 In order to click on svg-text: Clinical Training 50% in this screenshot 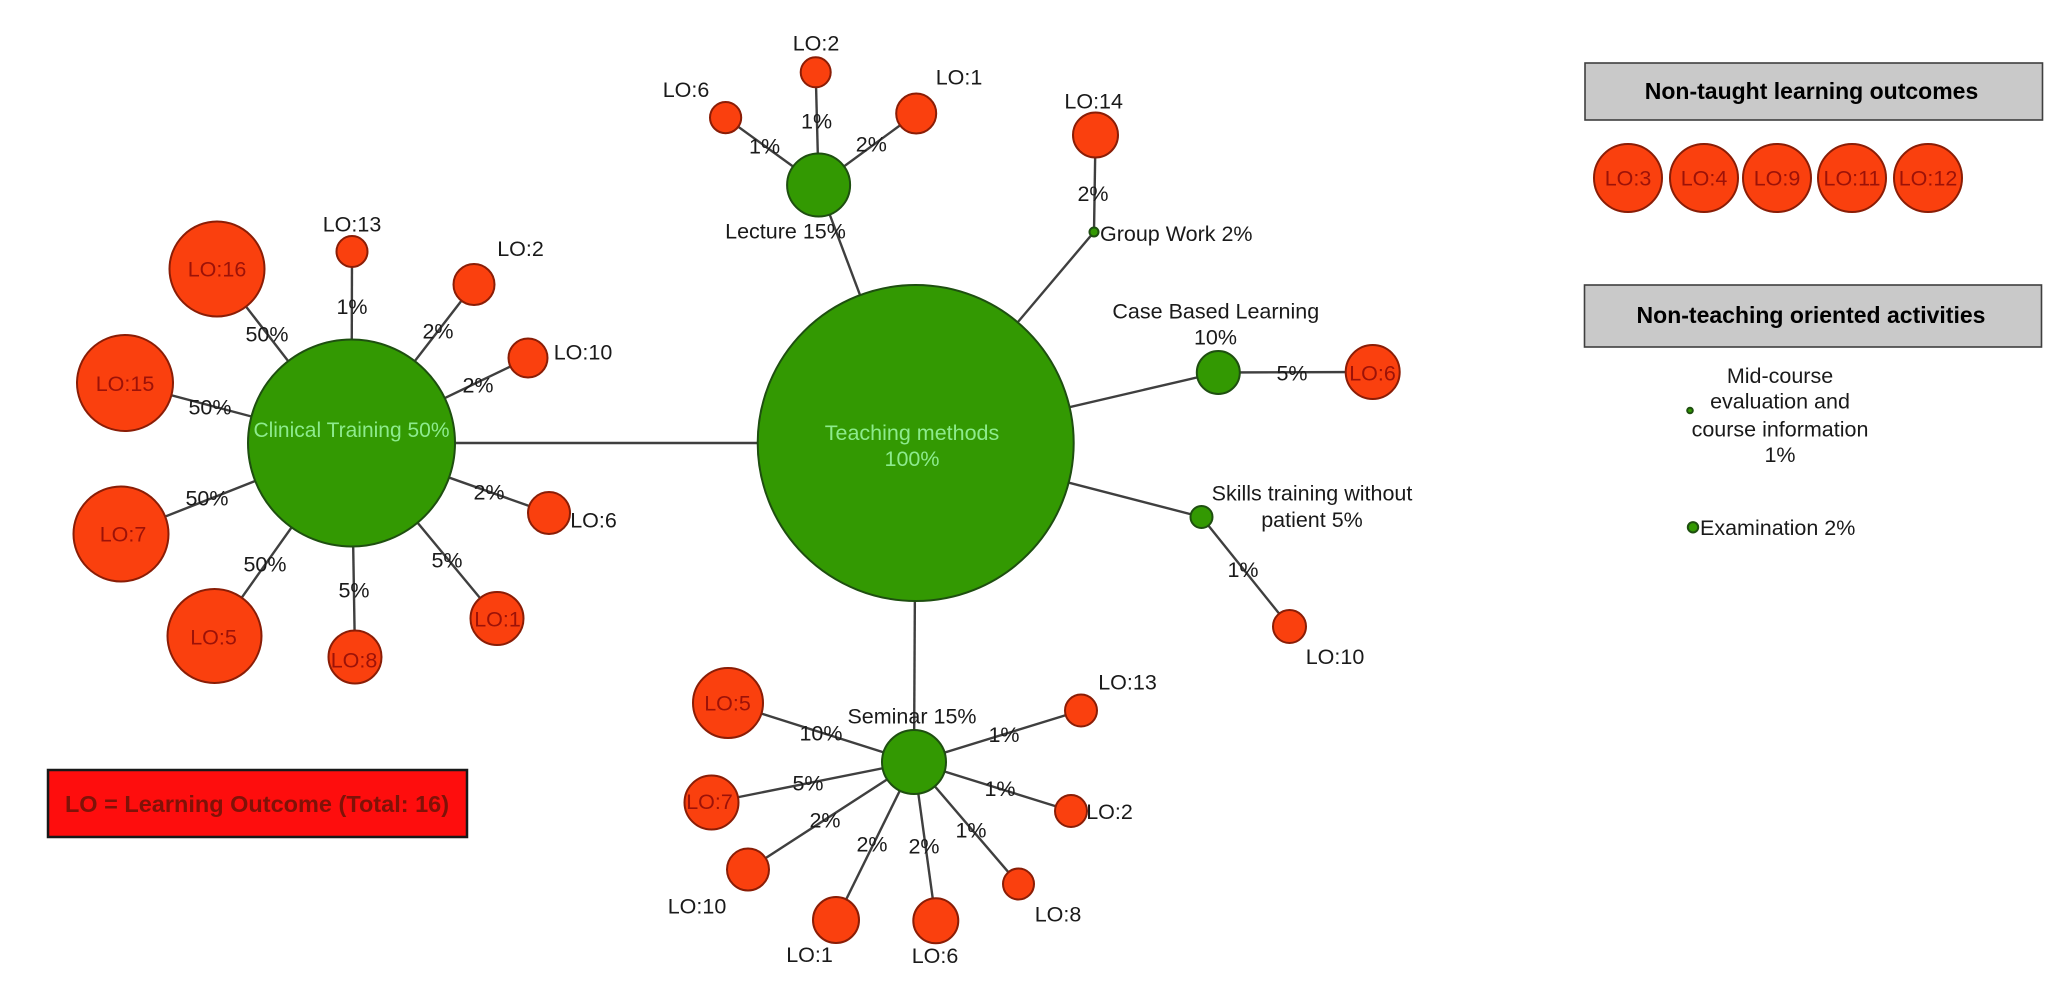, I will do `click(351, 430)`.